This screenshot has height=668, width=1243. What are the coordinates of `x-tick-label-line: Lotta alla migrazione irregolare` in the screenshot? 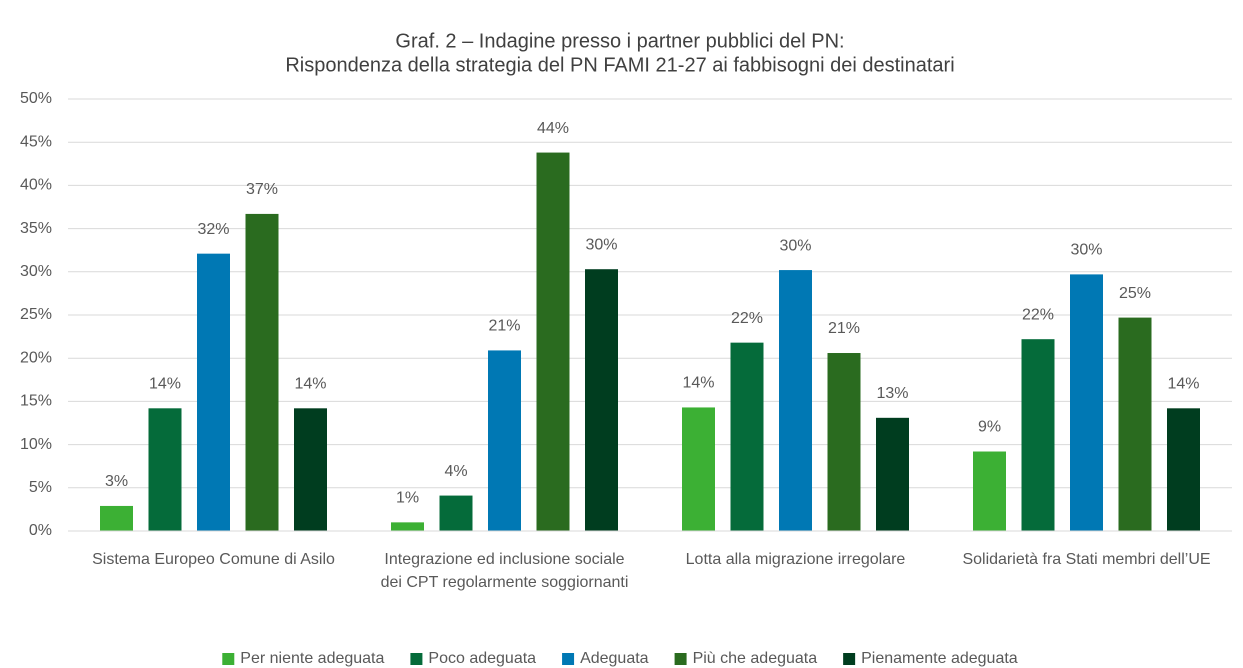 It's located at (796, 559).